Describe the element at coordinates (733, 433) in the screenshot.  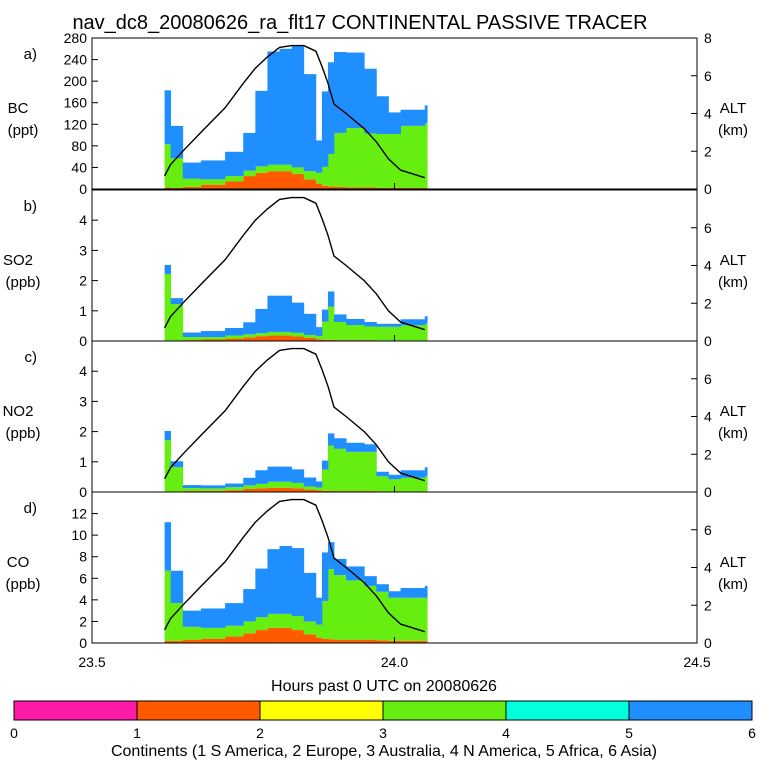
I see `alt-unit: (km)` at that location.